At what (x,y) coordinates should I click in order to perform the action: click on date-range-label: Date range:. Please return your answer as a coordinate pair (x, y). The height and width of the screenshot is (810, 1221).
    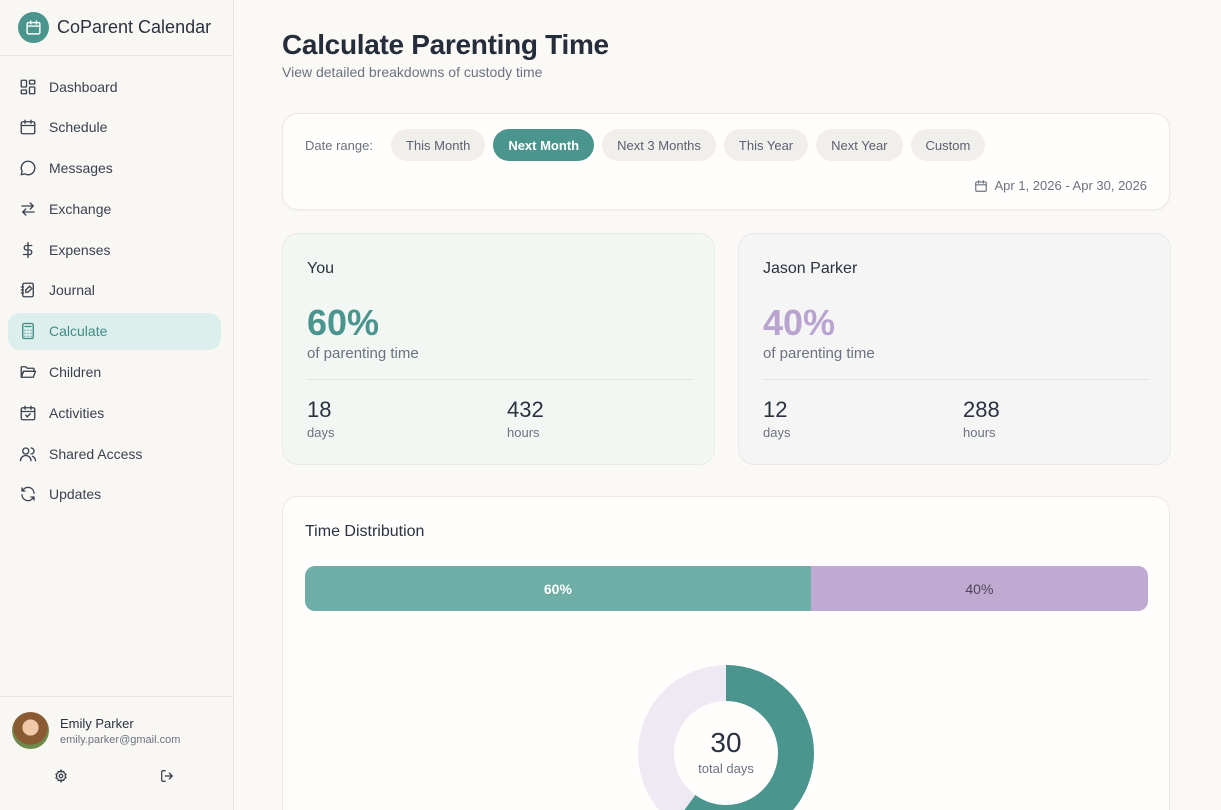
    Looking at the image, I should click on (339, 145).